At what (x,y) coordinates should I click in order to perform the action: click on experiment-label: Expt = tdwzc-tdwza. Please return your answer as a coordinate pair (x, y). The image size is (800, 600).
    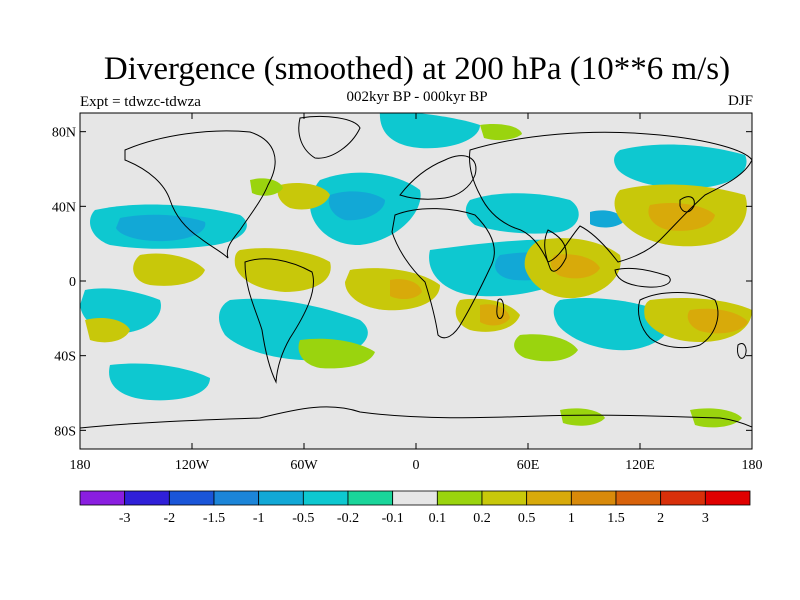
    Looking at the image, I should click on (140, 102).